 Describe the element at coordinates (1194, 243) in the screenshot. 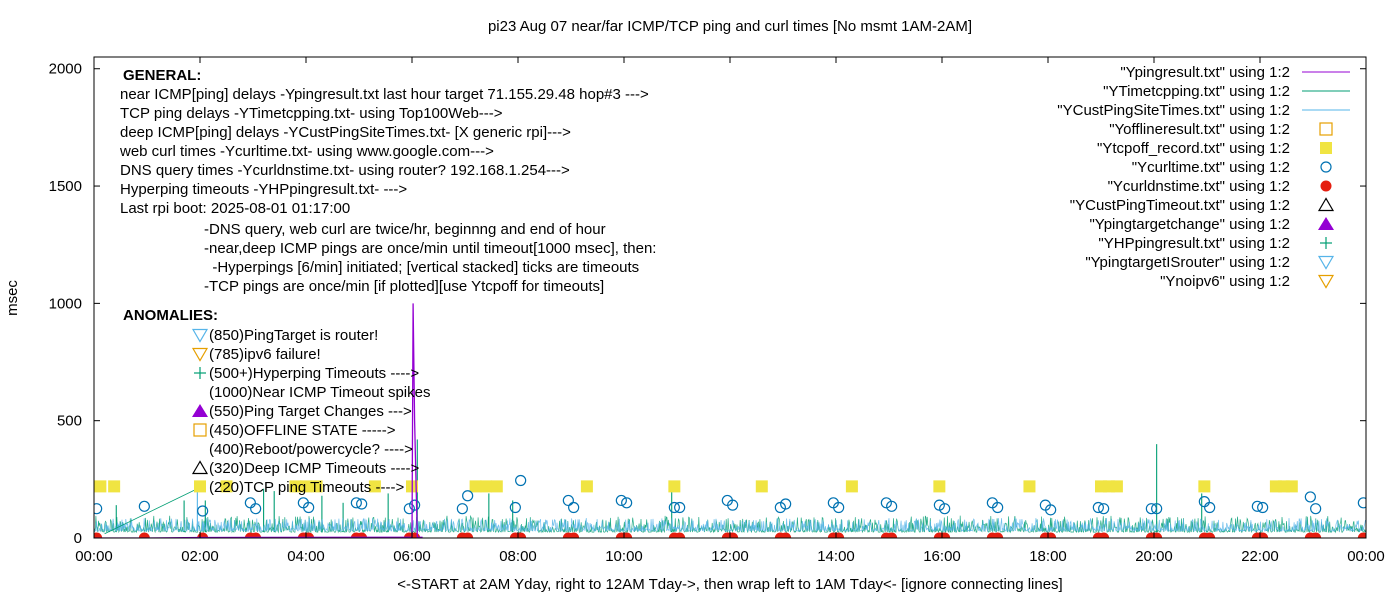

I see `legend-label: "YHPpingresult.txt" using 1:2` at that location.